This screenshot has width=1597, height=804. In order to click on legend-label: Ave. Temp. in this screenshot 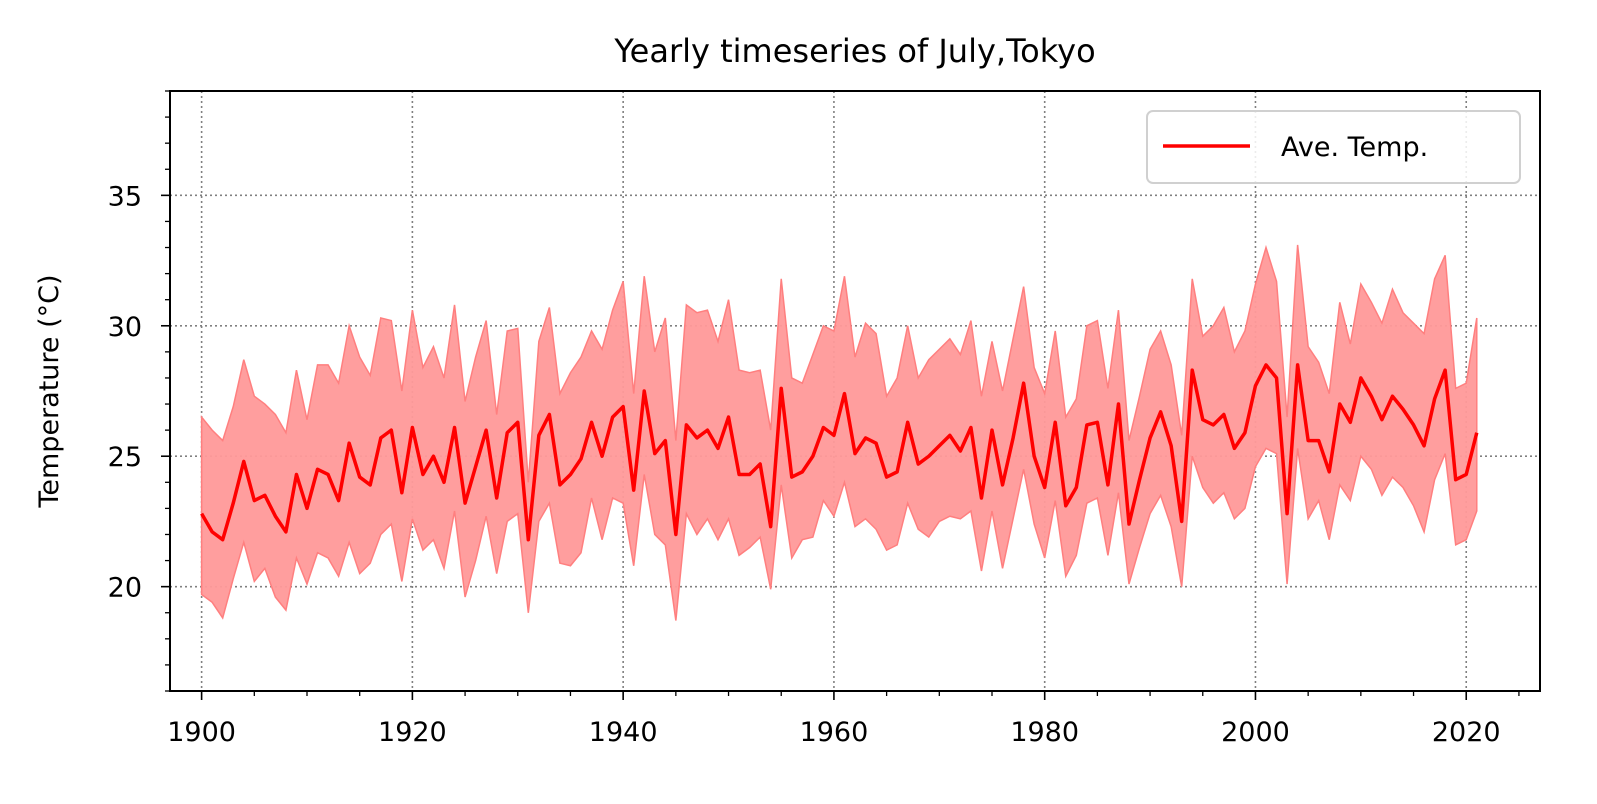, I will do `click(1354, 147)`.